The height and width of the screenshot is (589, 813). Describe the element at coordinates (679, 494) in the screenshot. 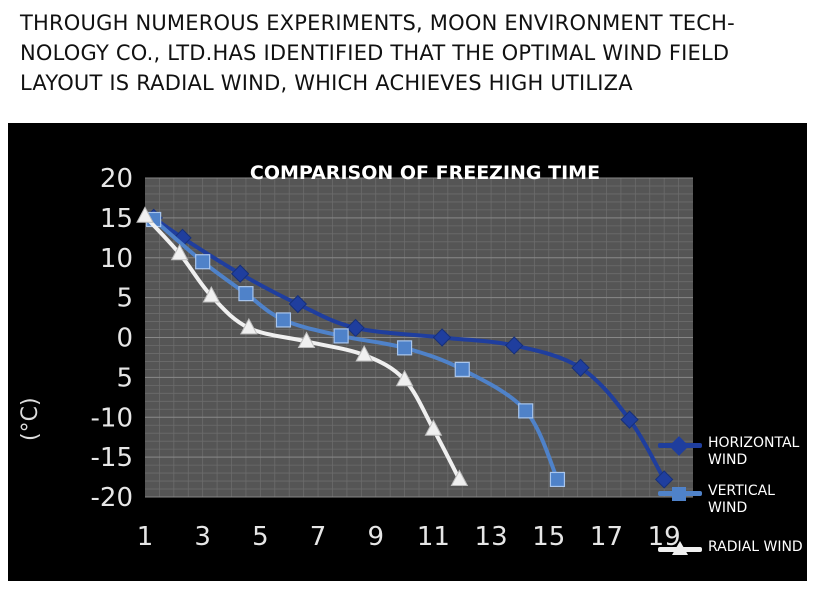

I see `legend-marker-square` at that location.